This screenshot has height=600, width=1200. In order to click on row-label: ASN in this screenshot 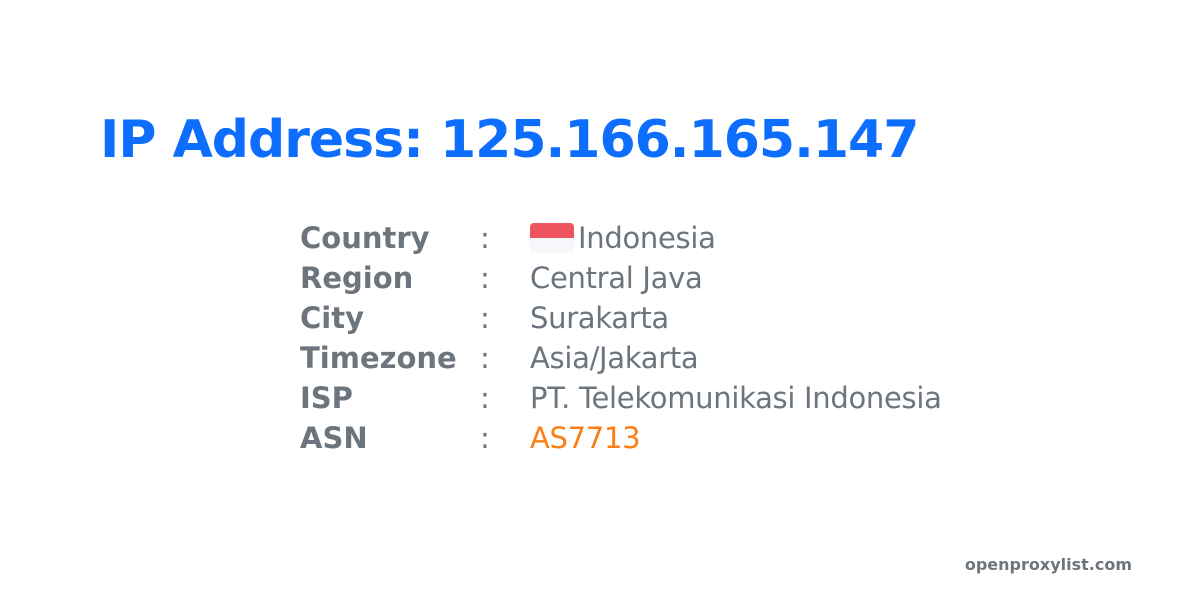, I will do `click(334, 438)`.